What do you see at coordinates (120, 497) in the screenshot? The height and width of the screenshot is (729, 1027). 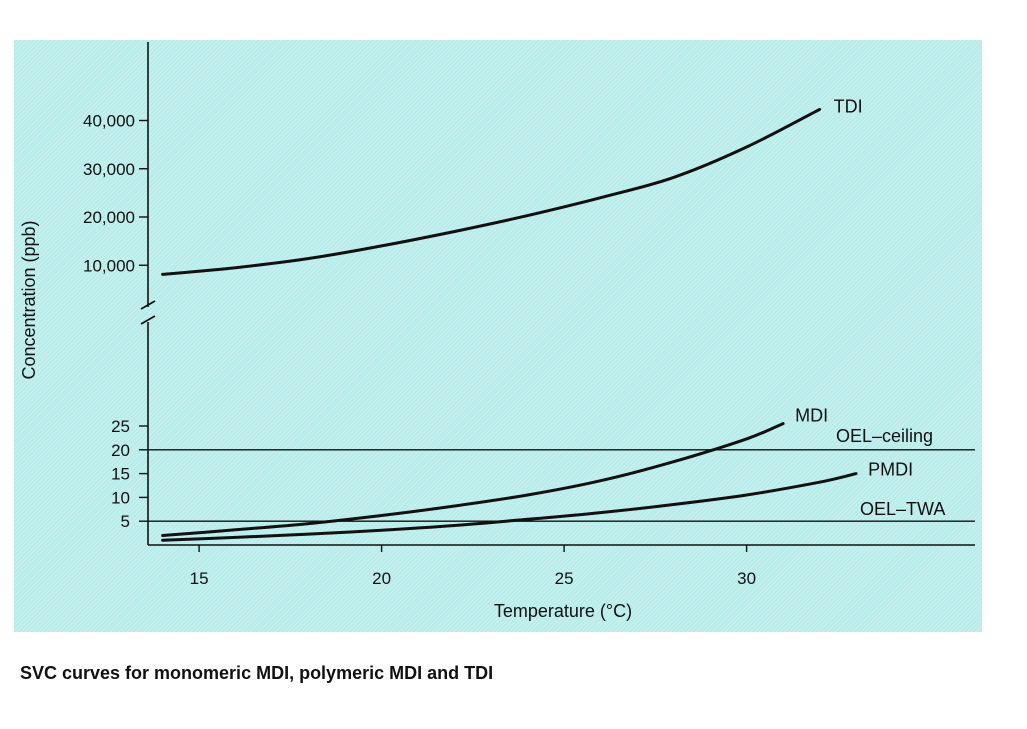 I see `y-tick-label-lower: 10` at bounding box center [120, 497].